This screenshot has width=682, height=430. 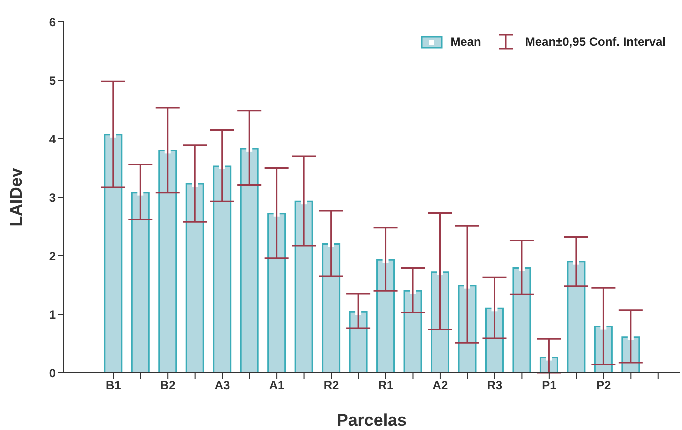 What do you see at coordinates (114, 385) in the screenshot?
I see `x-tick-label: B1` at bounding box center [114, 385].